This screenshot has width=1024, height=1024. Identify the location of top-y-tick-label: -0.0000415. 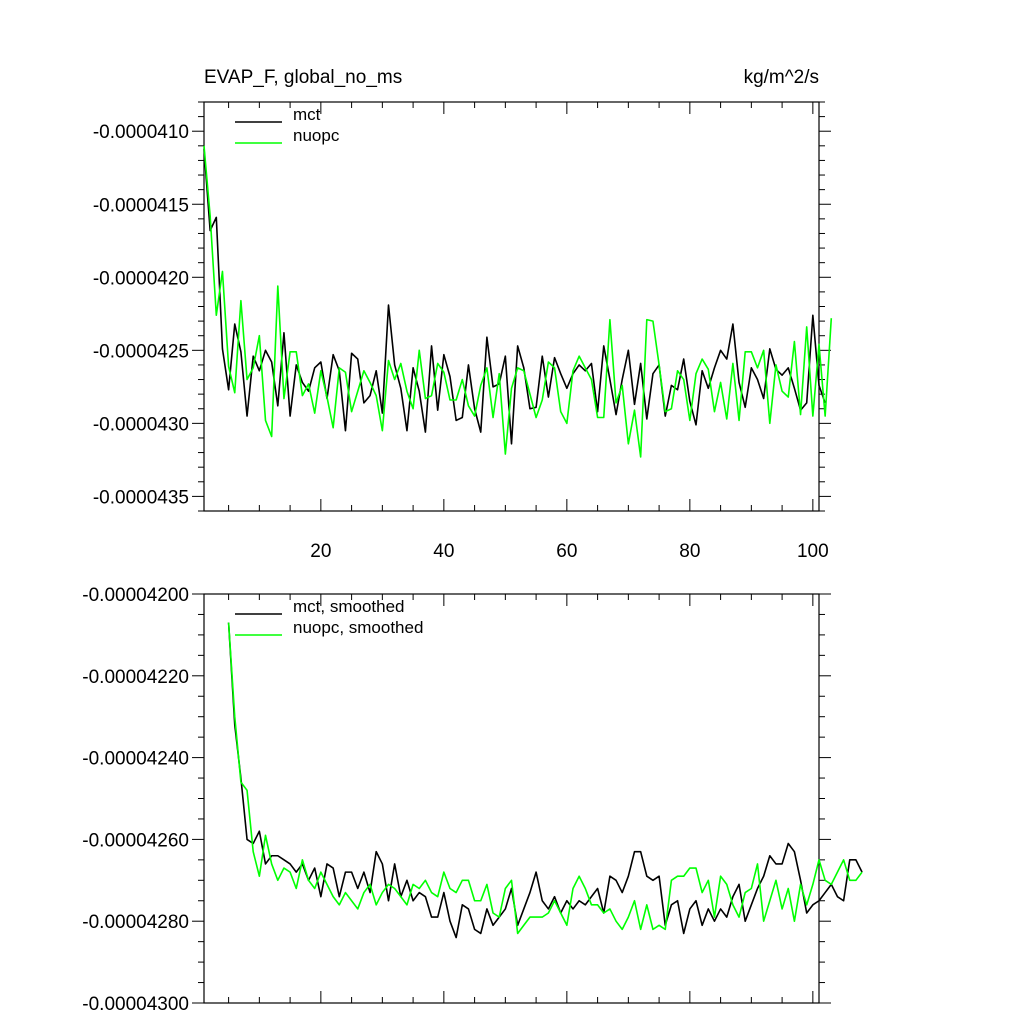
(141, 205).